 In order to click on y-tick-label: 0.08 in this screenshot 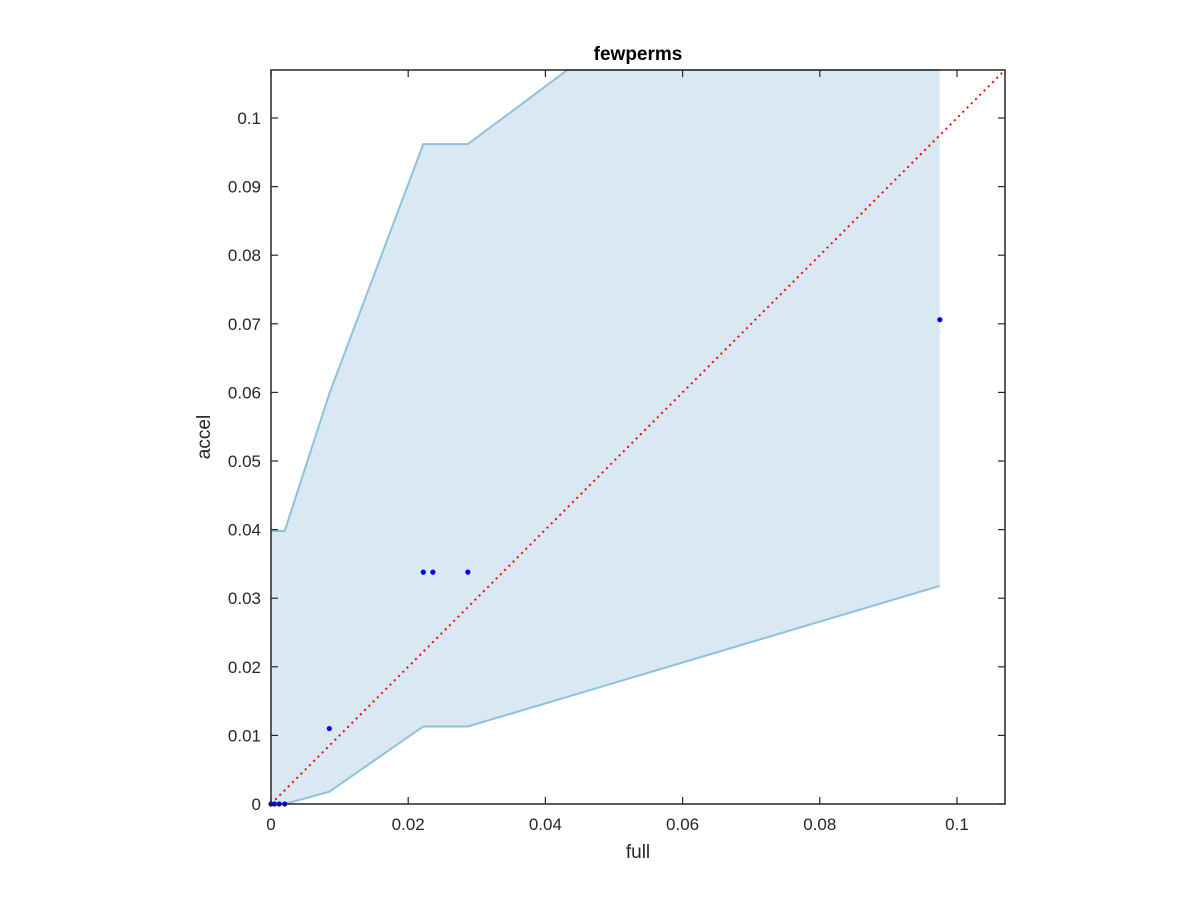, I will do `click(244, 255)`.